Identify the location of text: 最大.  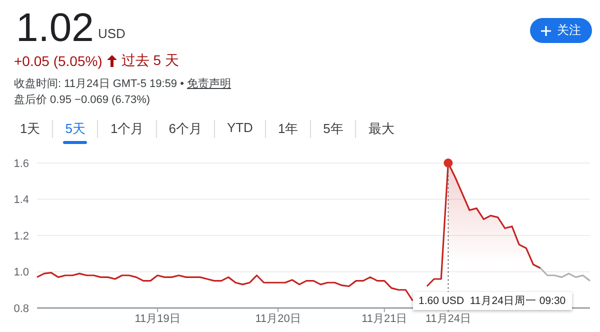
(380, 129).